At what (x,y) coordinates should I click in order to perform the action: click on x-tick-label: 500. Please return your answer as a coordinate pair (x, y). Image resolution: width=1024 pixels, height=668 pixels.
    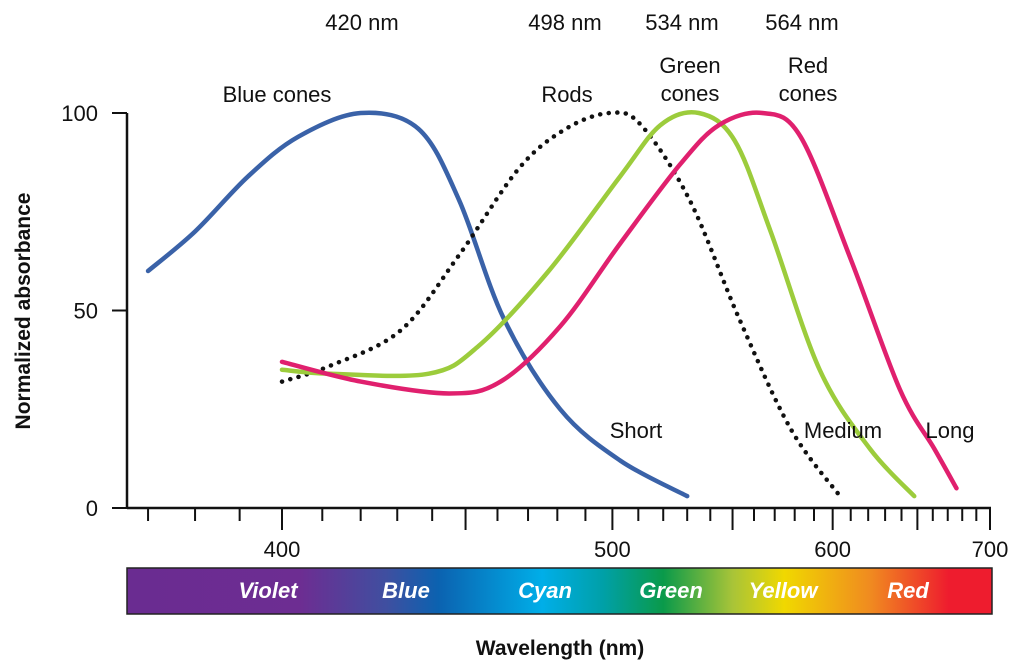
    Looking at the image, I should click on (612, 549).